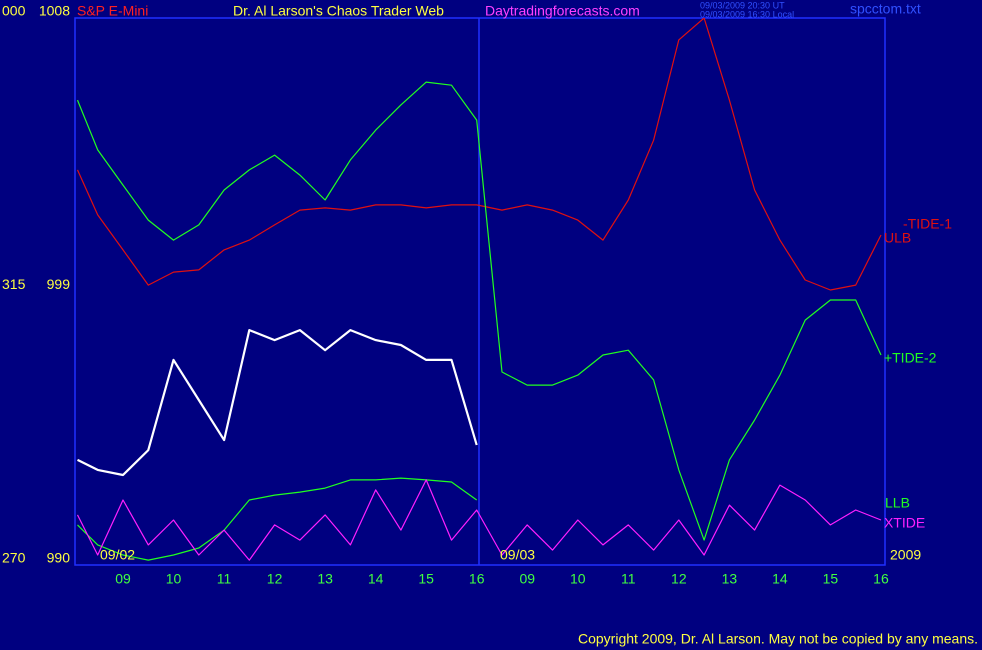 The image size is (982, 650). Describe the element at coordinates (562, 11) in the screenshot. I see `site: Daytradingforecasts.com` at that location.